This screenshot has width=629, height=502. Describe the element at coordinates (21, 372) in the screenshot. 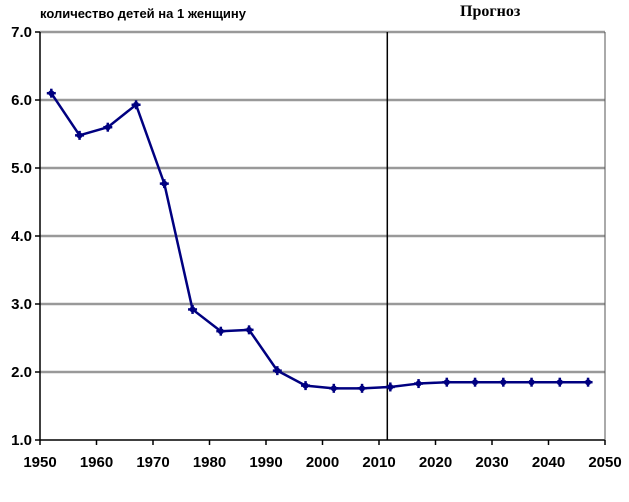

I see `y-tick-label: 2.0` at that location.